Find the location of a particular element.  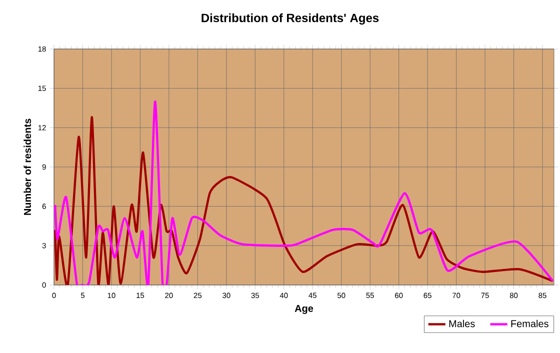

chart-title: Distribution of Residents' Ages is located at coordinates (290, 19).